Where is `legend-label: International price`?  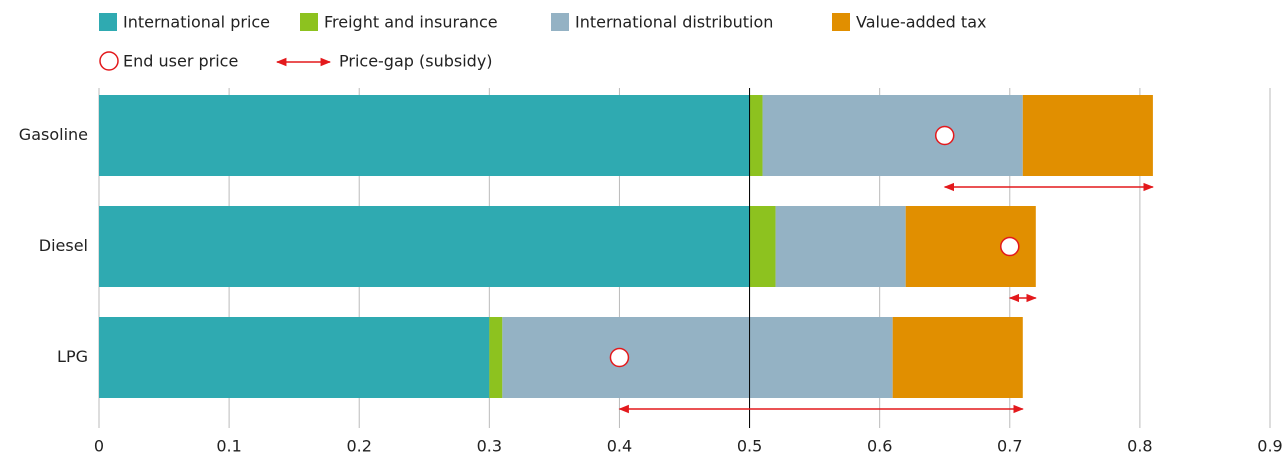
legend-label: International price is located at coordinates (196, 22).